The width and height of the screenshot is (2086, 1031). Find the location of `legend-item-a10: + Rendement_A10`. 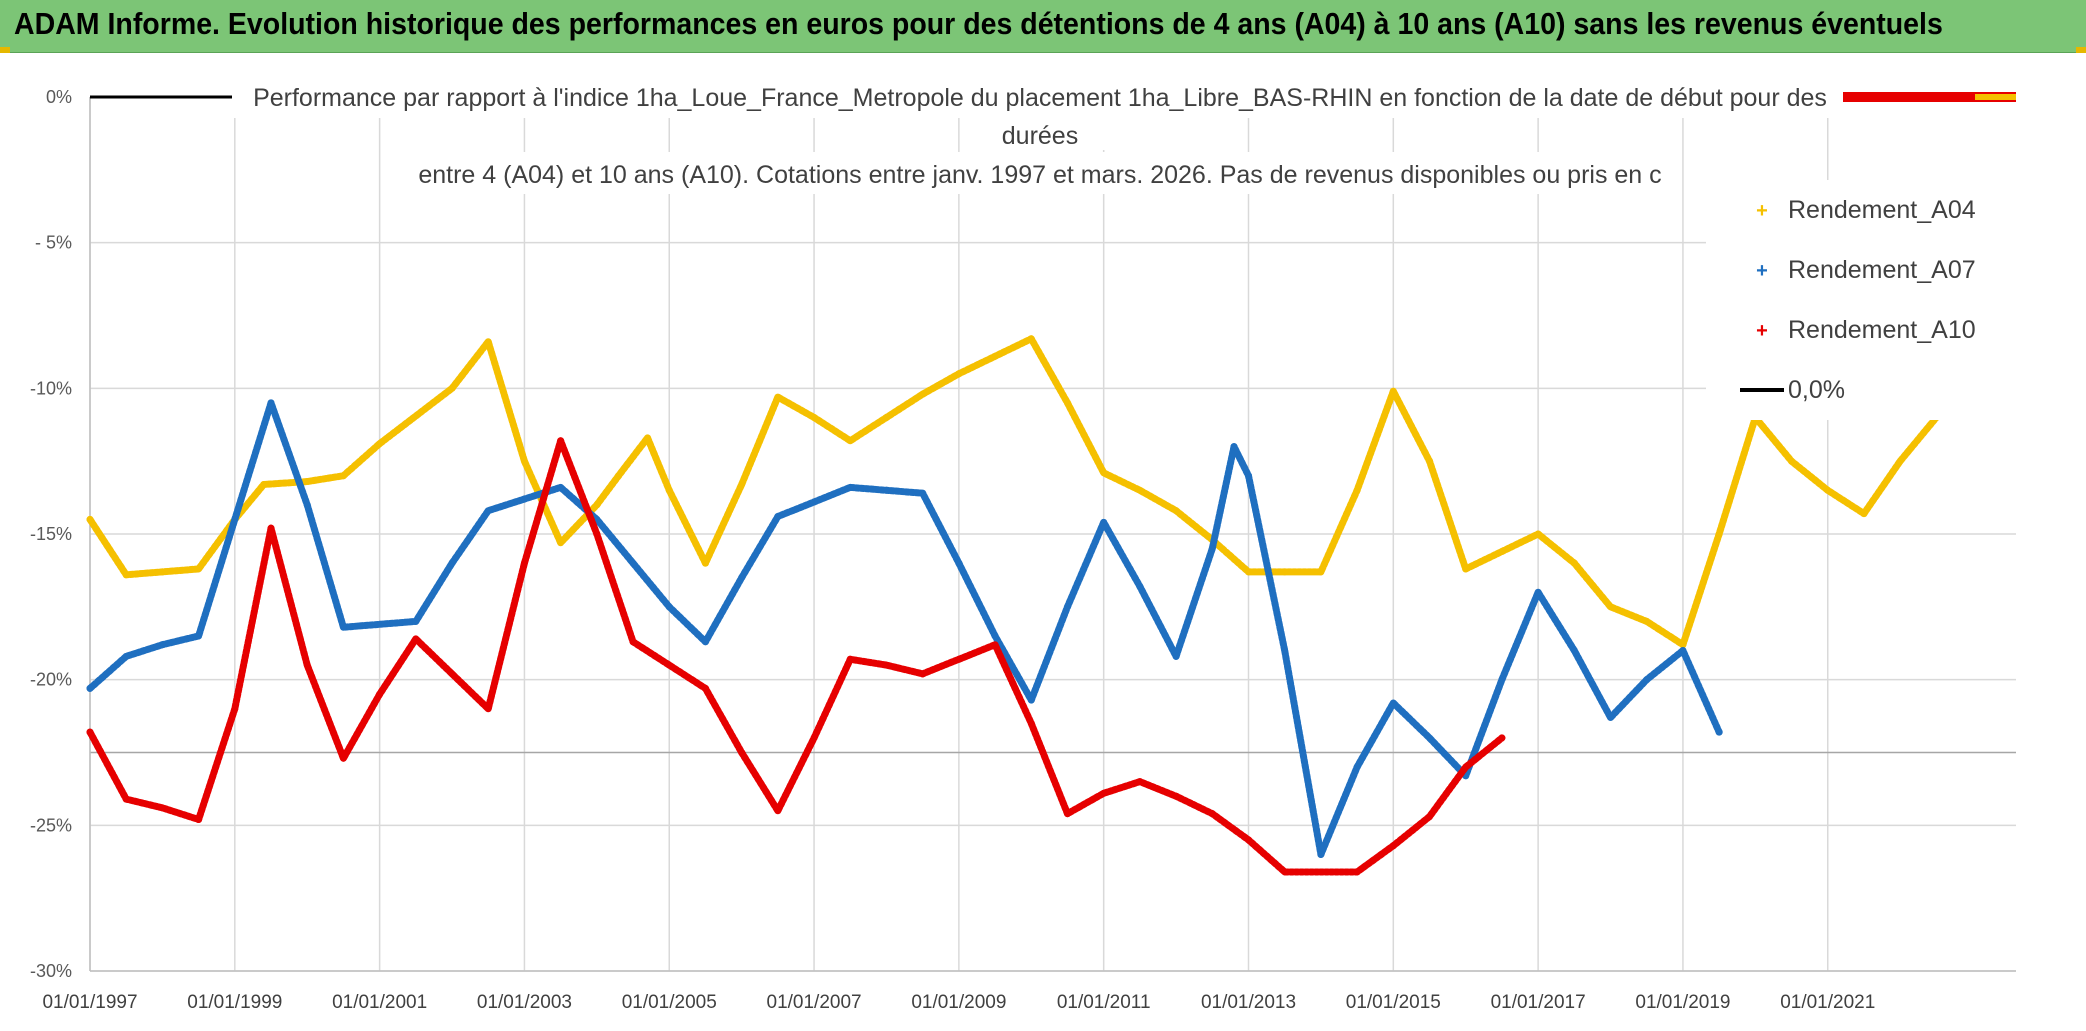

legend-item-a10: + Rendement_A10 is located at coordinates (1865, 330).